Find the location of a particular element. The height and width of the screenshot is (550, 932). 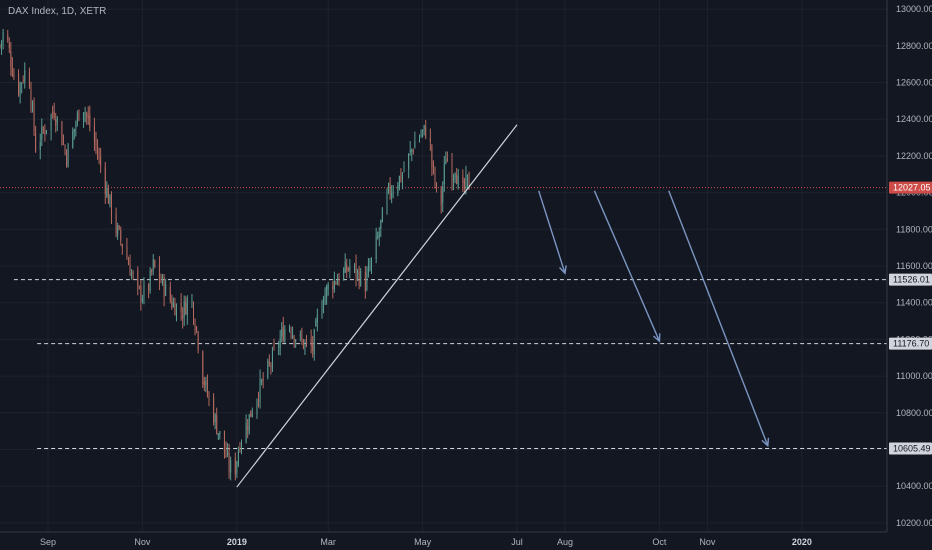

x-tick-label: Mar is located at coordinates (328, 542).